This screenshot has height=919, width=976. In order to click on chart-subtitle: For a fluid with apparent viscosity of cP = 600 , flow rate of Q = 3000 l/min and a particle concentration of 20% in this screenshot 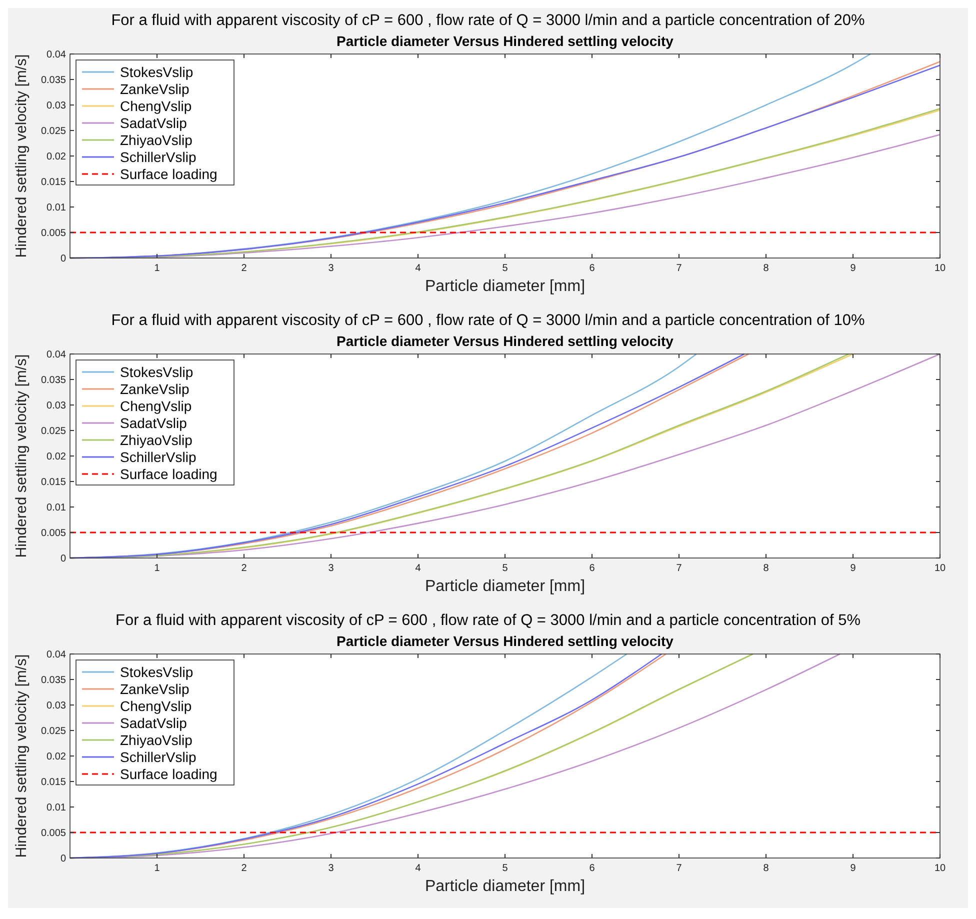, I will do `click(488, 20)`.